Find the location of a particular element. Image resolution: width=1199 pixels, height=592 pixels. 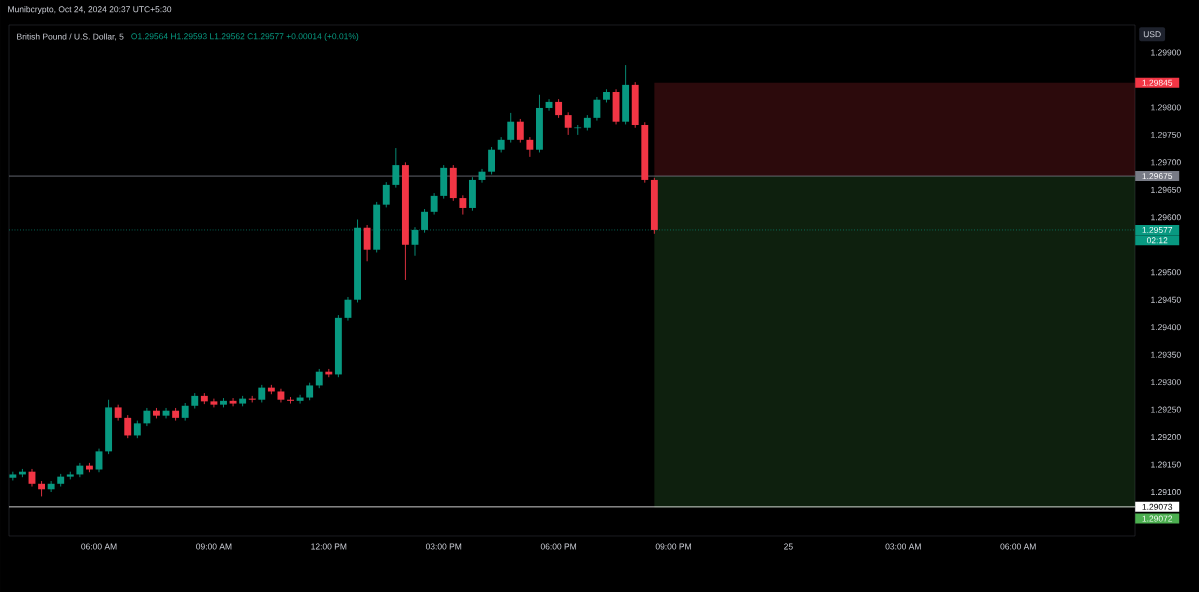

x-tick-label: 09:00 PM is located at coordinates (673, 546).